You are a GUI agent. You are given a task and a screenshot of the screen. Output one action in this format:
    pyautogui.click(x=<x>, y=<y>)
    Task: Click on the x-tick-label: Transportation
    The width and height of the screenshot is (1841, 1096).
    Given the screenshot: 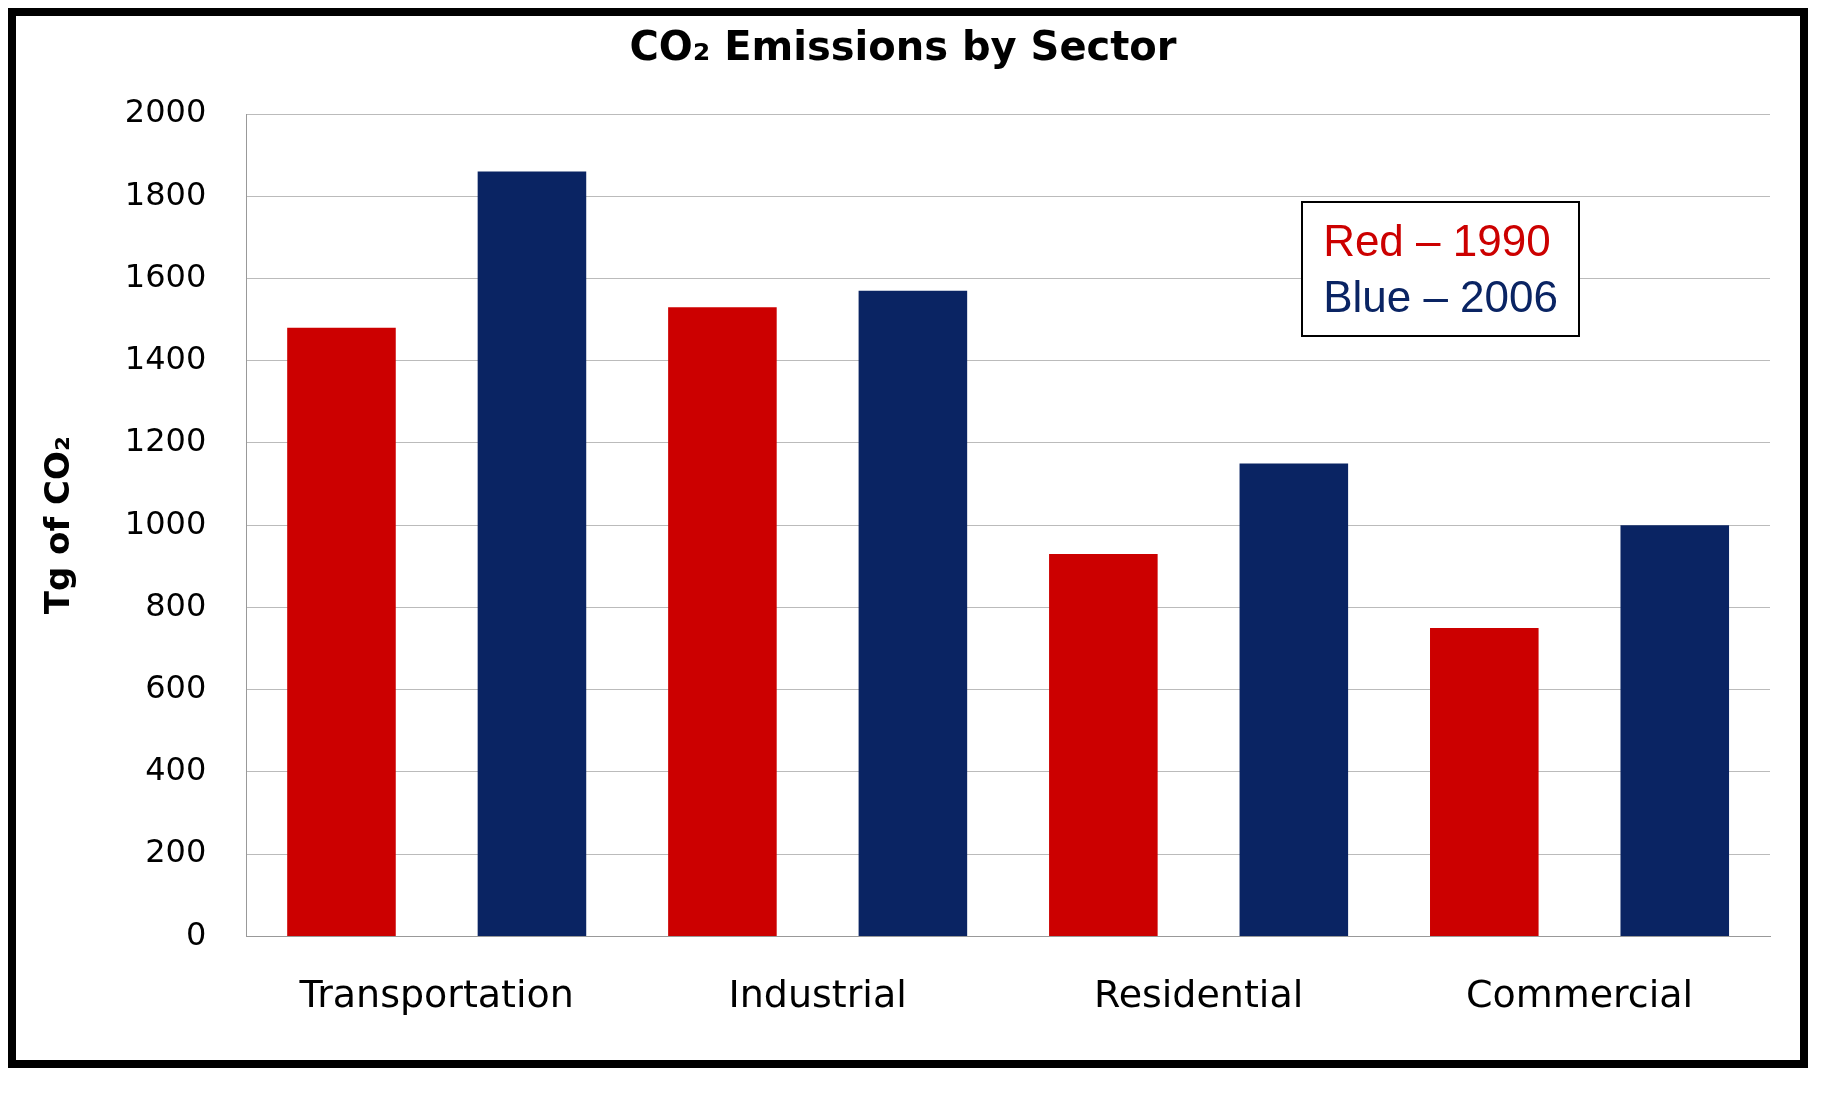 What is the action you would take?
    pyautogui.click(x=436, y=994)
    